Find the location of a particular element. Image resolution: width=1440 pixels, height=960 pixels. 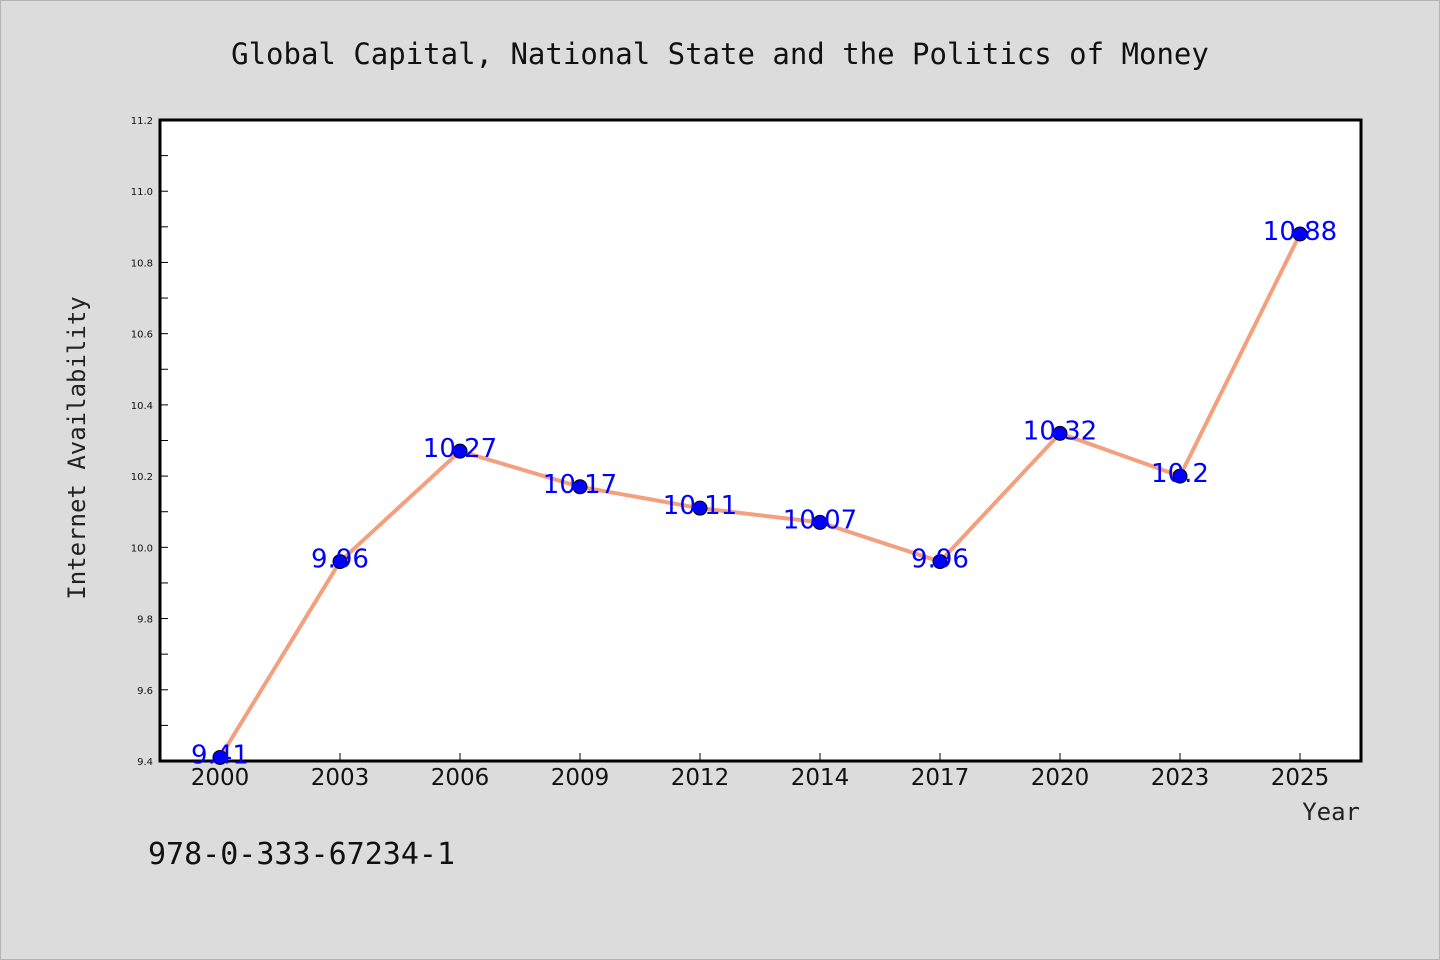

data-label: 10.88 is located at coordinates (1300, 232).